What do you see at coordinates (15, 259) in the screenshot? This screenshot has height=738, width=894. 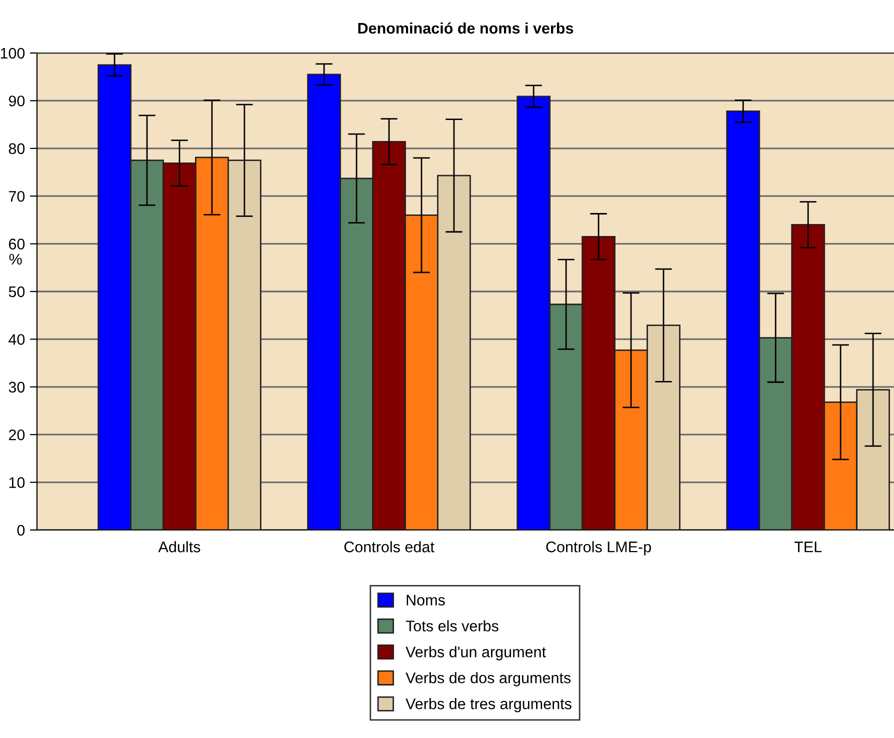 I see `y-axis-title: %` at bounding box center [15, 259].